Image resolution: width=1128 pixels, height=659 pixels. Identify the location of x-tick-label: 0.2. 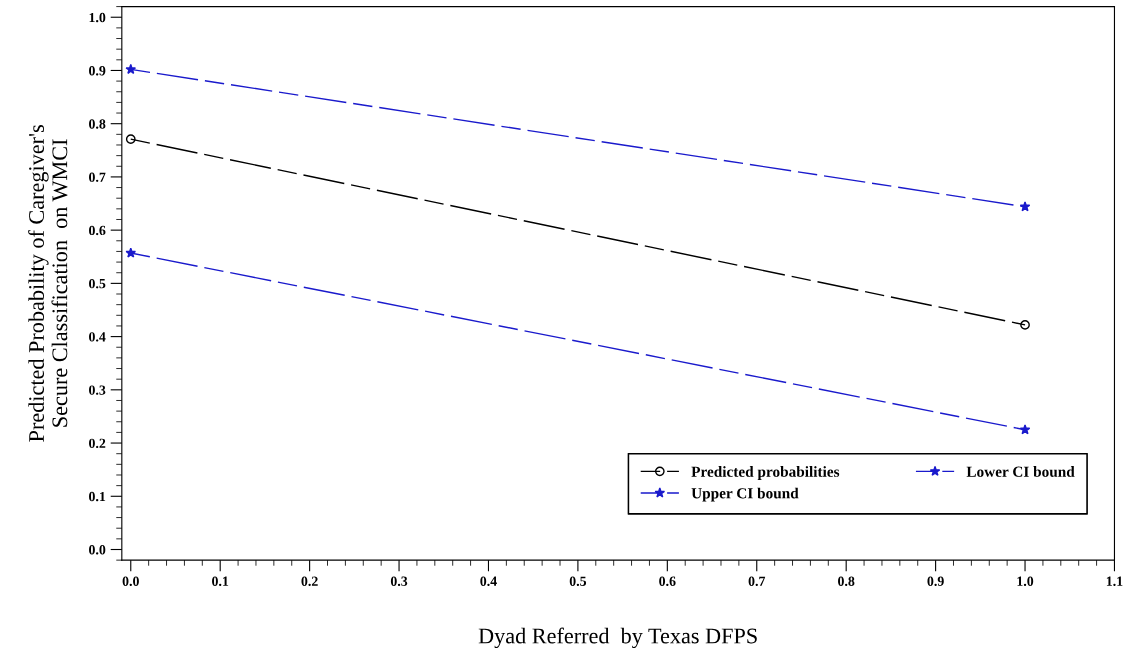
(309, 581).